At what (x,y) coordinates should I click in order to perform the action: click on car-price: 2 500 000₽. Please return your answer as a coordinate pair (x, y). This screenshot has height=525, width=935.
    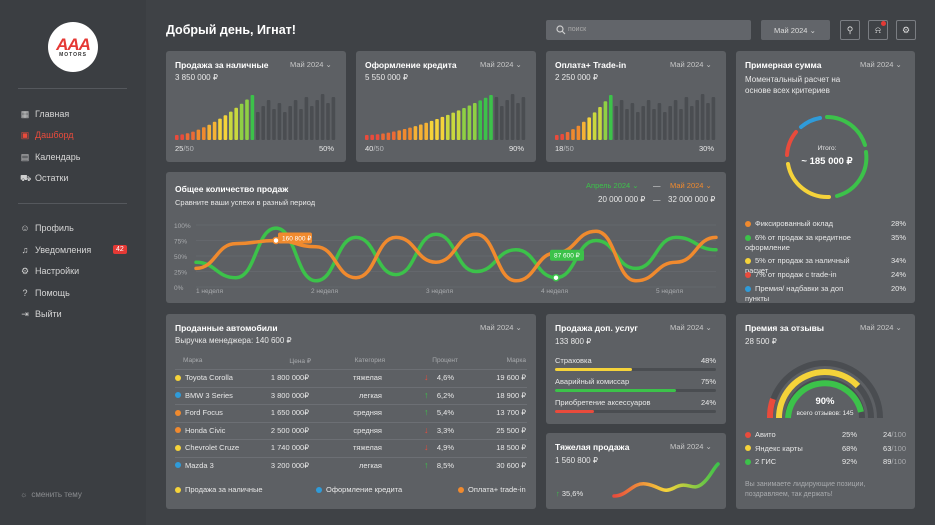
    Looking at the image, I should click on (289, 430).